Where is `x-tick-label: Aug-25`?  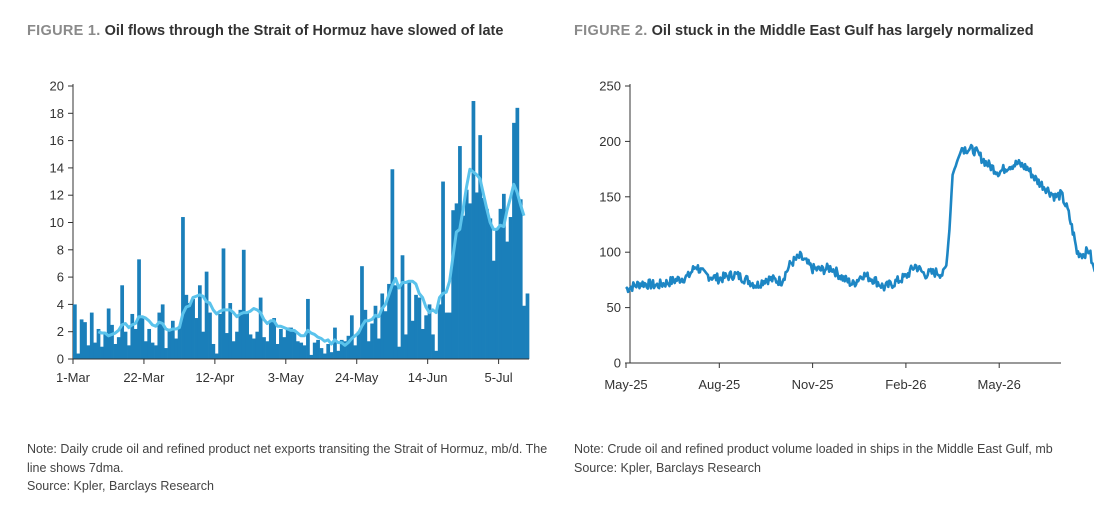
x-tick-label: Aug-25 is located at coordinates (719, 384).